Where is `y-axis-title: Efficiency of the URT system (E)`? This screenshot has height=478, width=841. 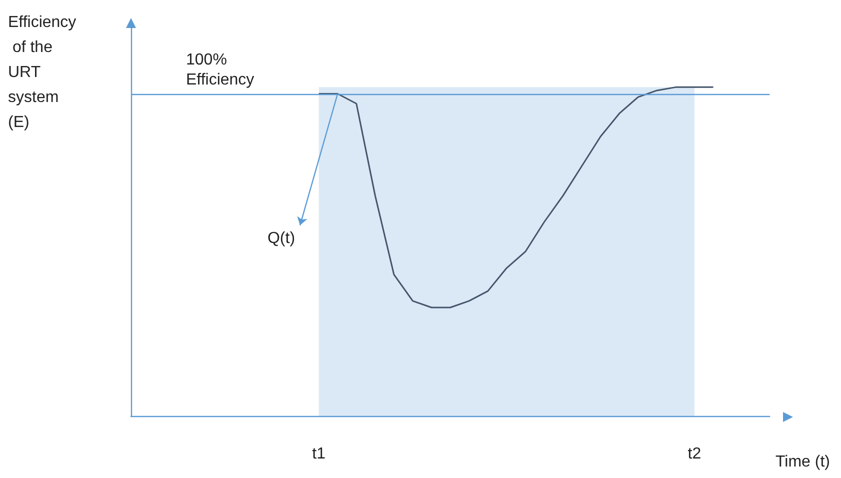
y-axis-title: Efficiency of the URT system (E) is located at coordinates (42, 72).